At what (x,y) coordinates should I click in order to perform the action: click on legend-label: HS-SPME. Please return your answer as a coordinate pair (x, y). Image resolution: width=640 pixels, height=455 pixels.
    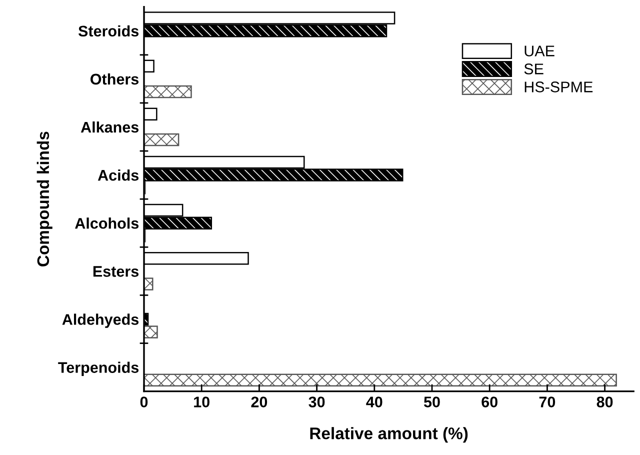
    Looking at the image, I should click on (558, 87).